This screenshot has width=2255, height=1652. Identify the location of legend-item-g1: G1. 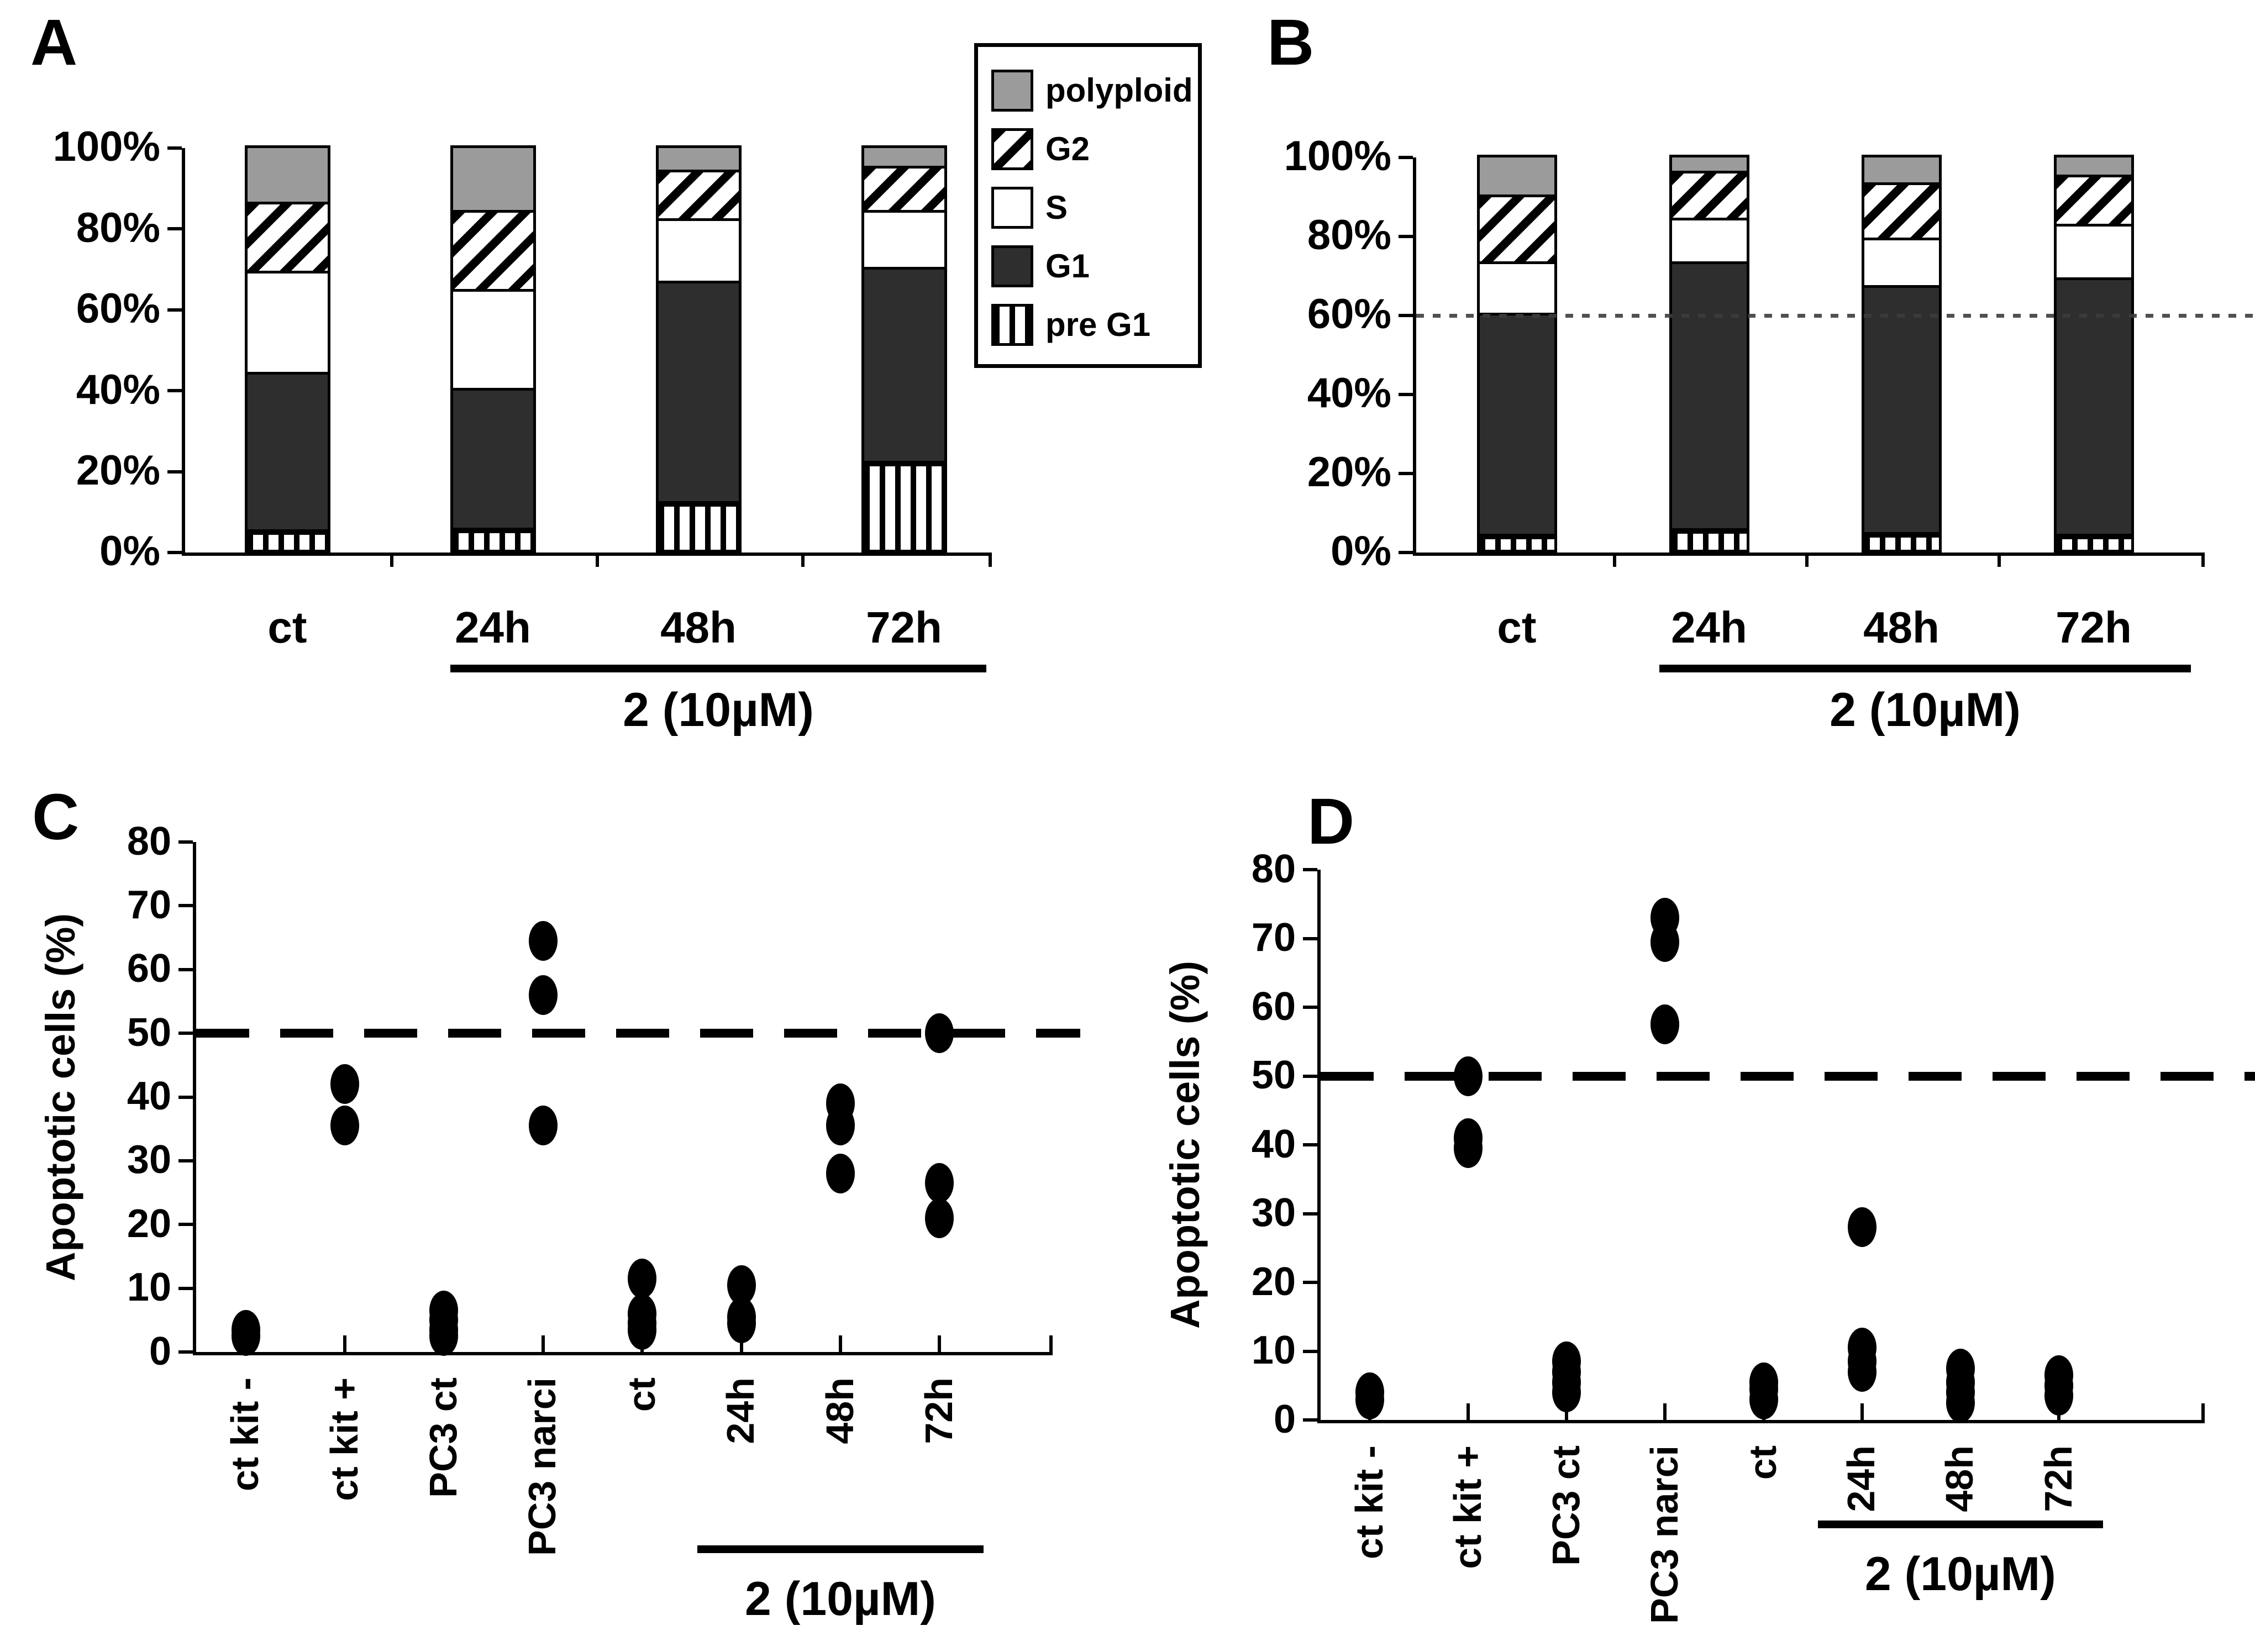
(1094, 266).